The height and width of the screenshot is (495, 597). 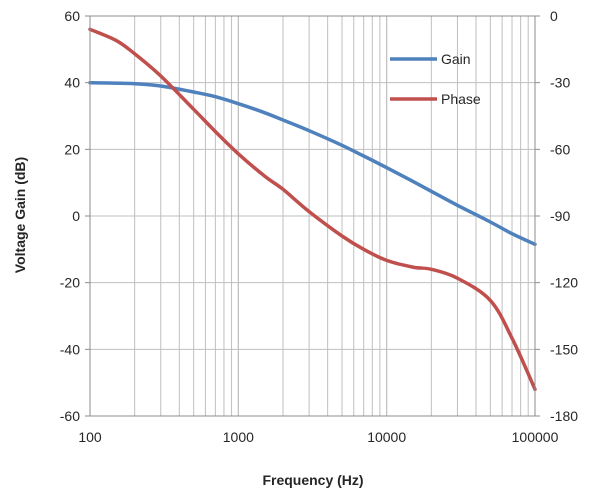 I want to click on y-tick-label: 40, so click(x=72, y=83).